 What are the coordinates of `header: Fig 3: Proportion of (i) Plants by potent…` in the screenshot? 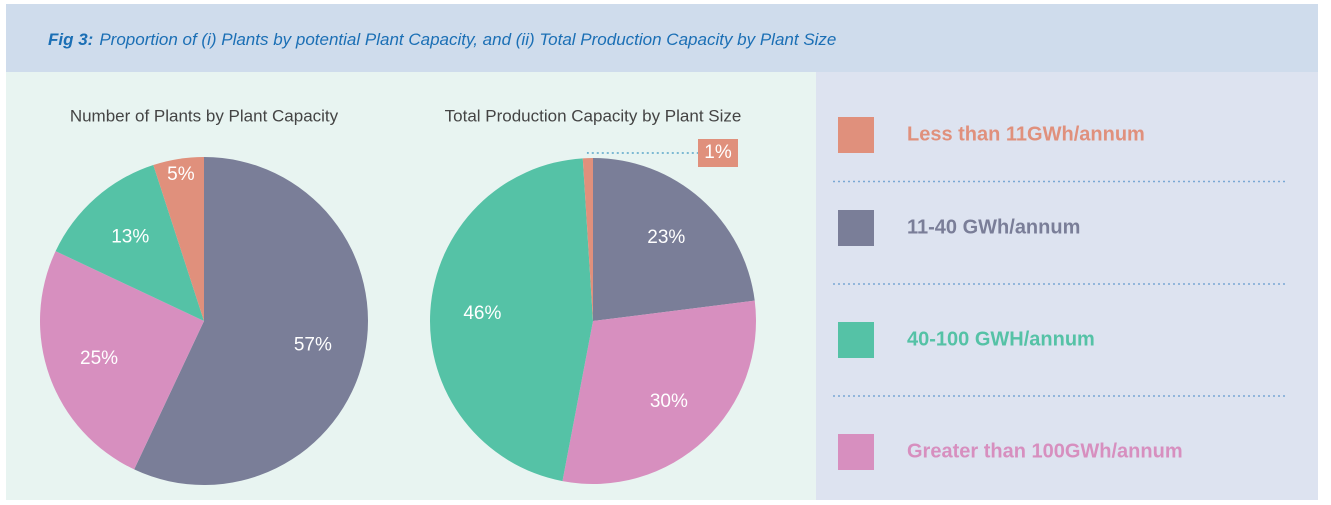 It's located at (442, 39).